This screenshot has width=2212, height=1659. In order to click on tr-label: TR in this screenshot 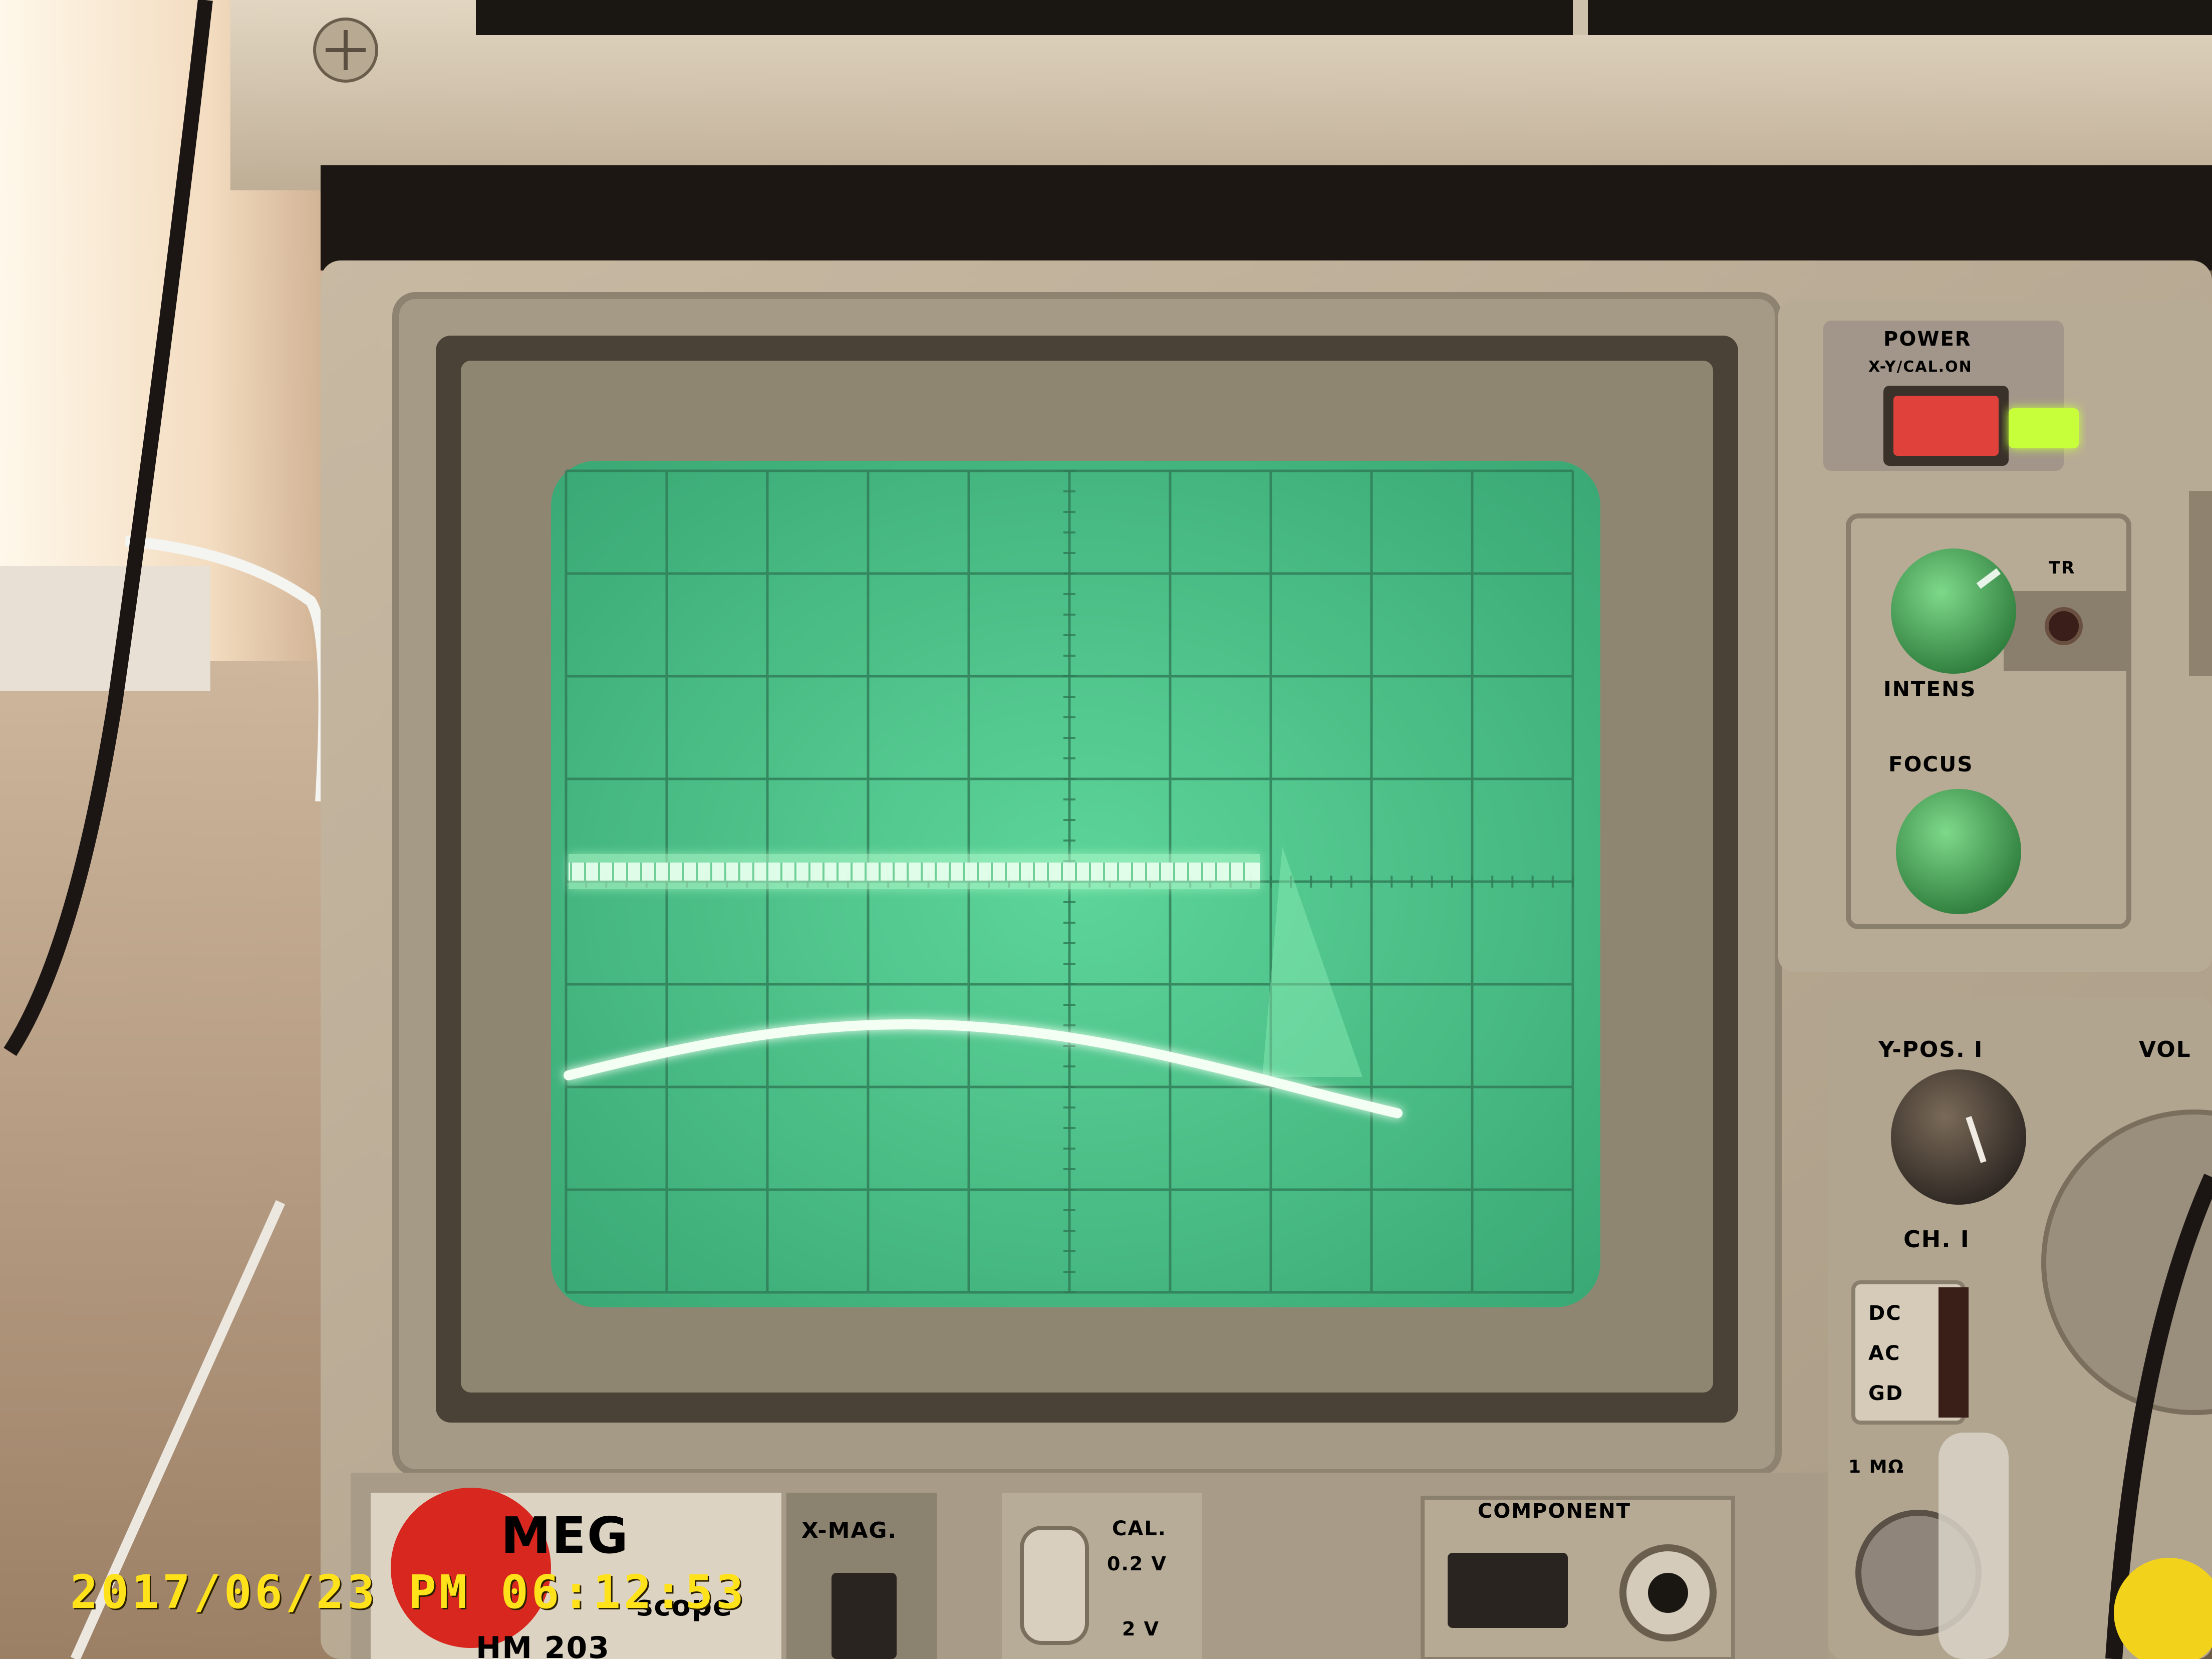, I will do `click(2062, 568)`.